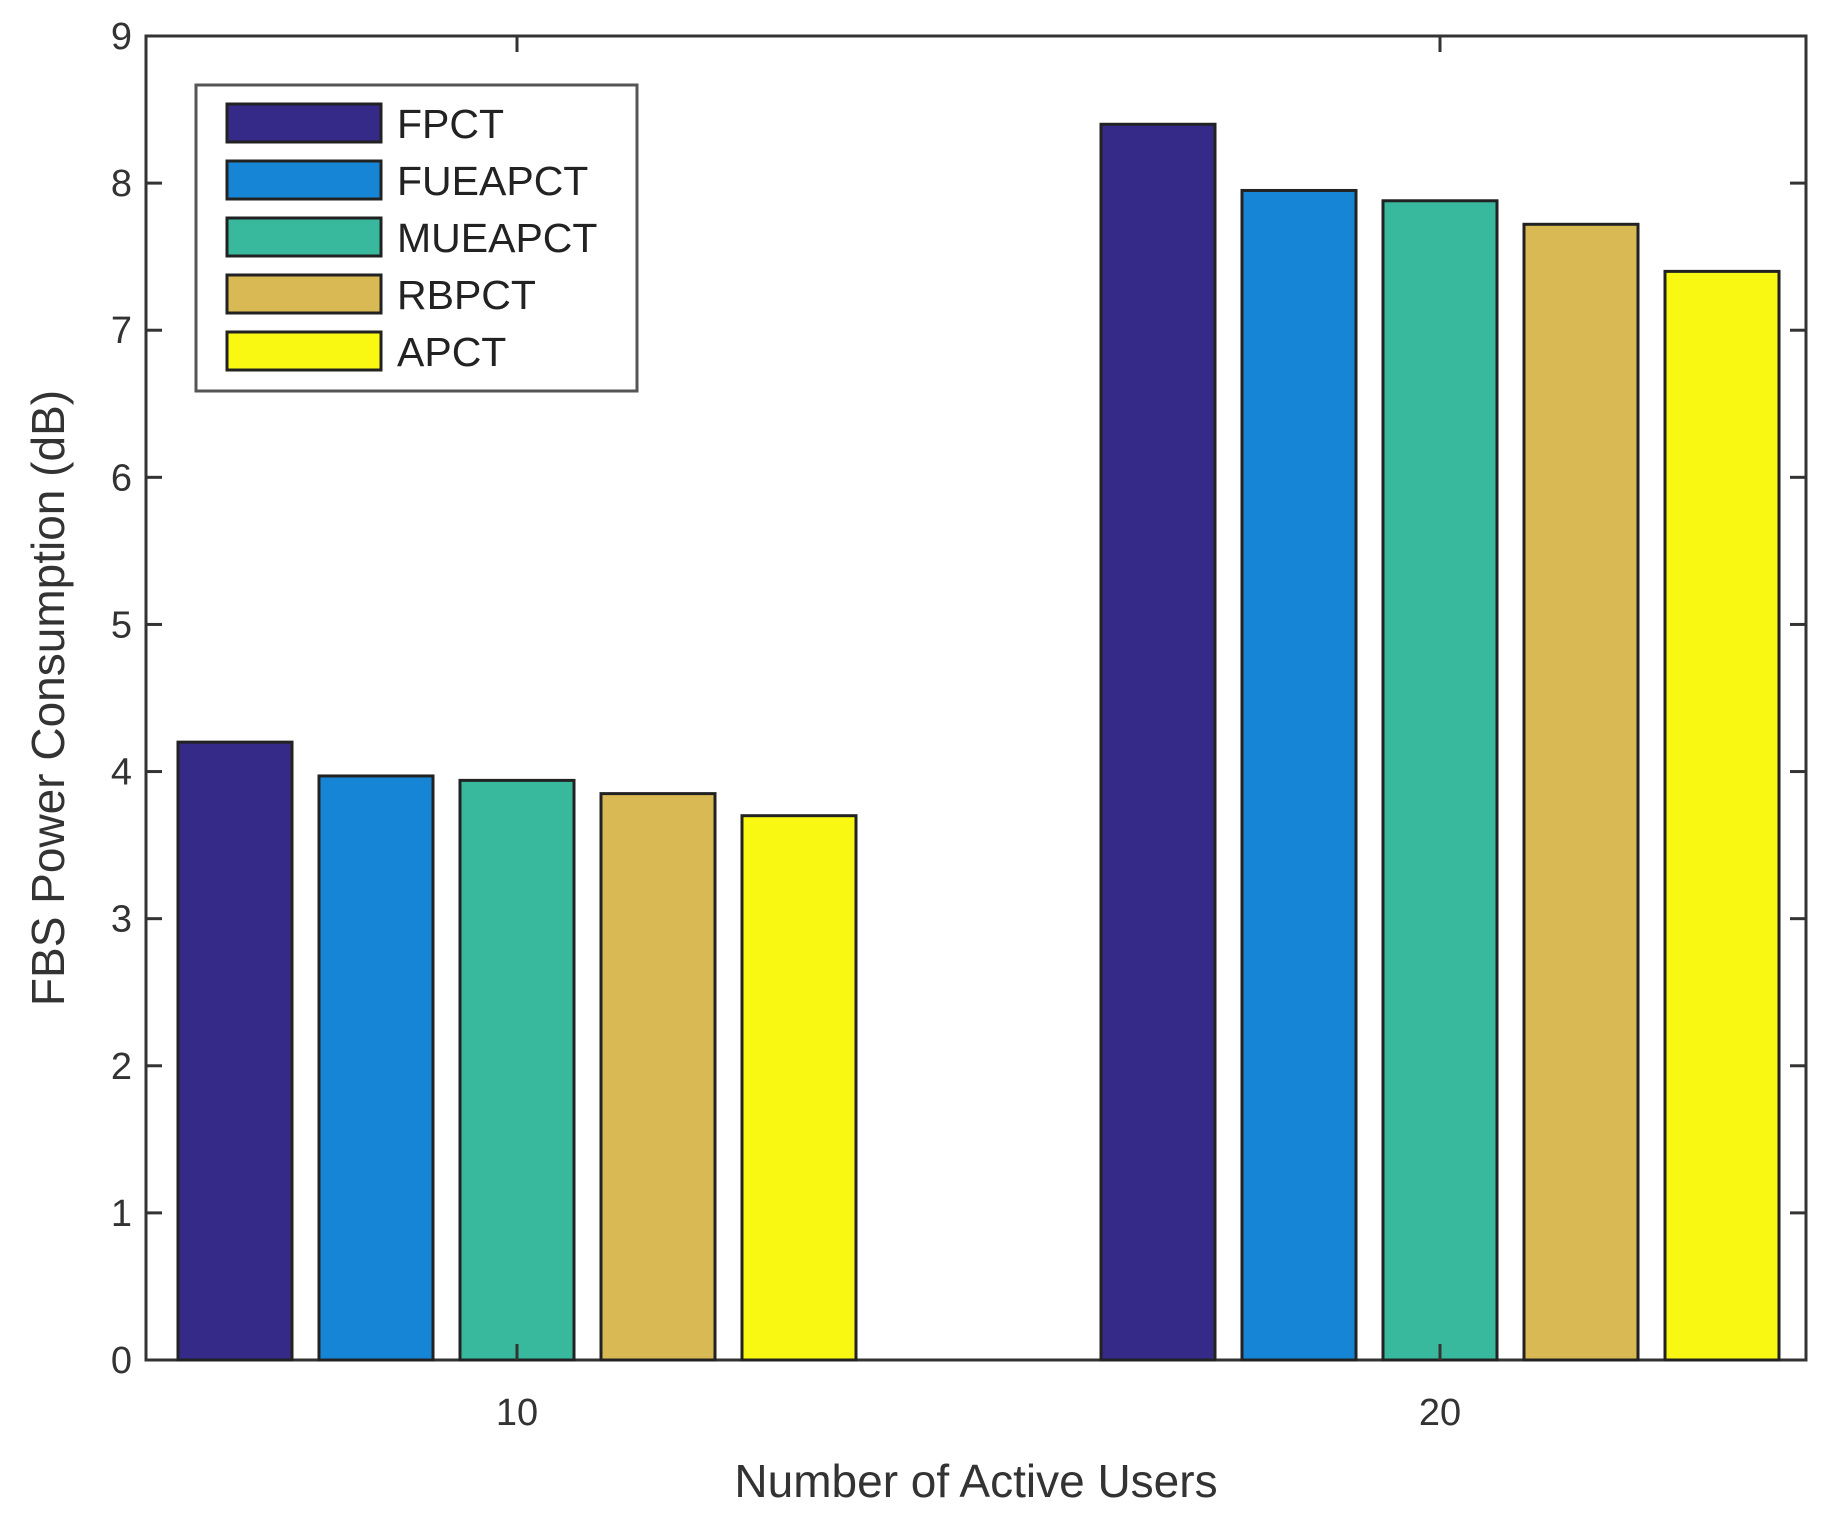 This screenshot has width=1826, height=1514. Describe the element at coordinates (451, 352) in the screenshot. I see `legend-label-apct: APCT` at that location.